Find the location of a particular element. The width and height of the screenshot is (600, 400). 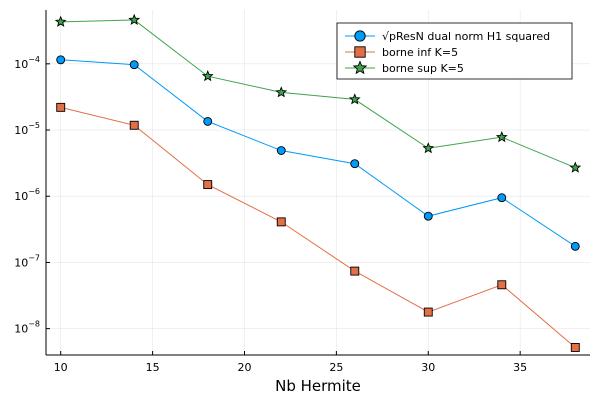

x-tick-label: 10 is located at coordinates (61, 367).